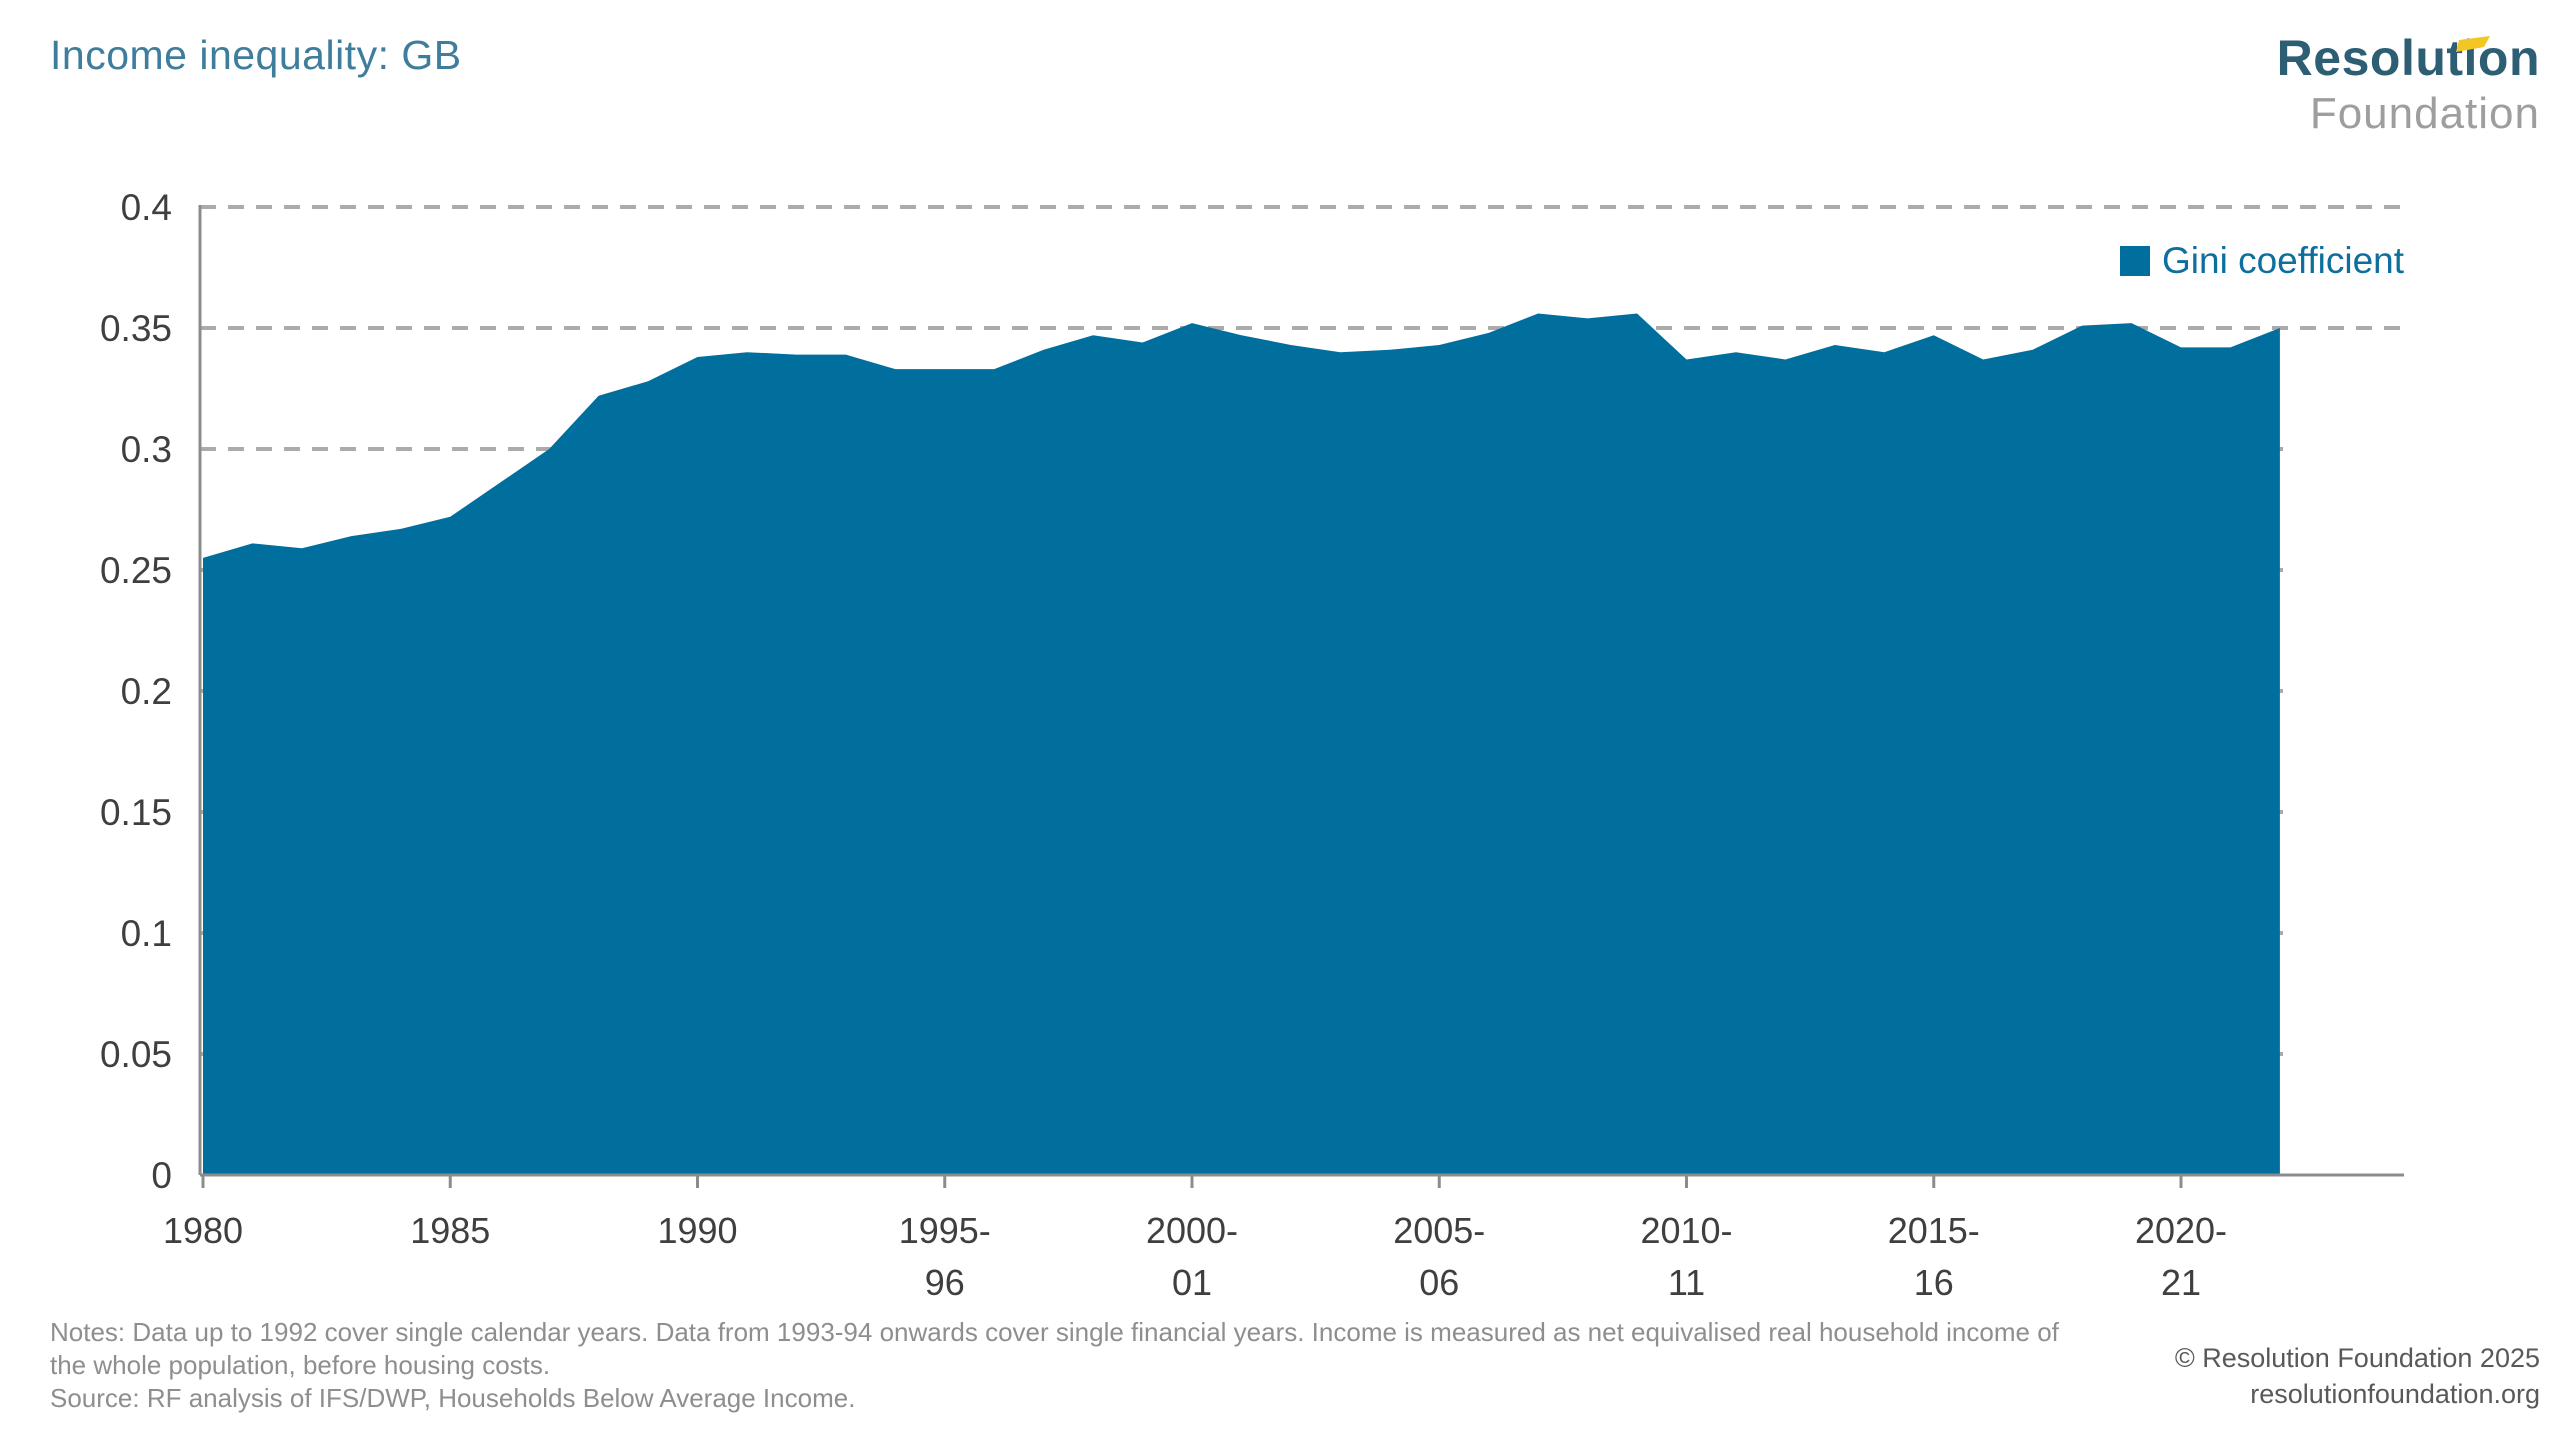 The image size is (2560, 1440). Describe the element at coordinates (2395, 1394) in the screenshot. I see `website-url: resolutionfoundation.org` at that location.